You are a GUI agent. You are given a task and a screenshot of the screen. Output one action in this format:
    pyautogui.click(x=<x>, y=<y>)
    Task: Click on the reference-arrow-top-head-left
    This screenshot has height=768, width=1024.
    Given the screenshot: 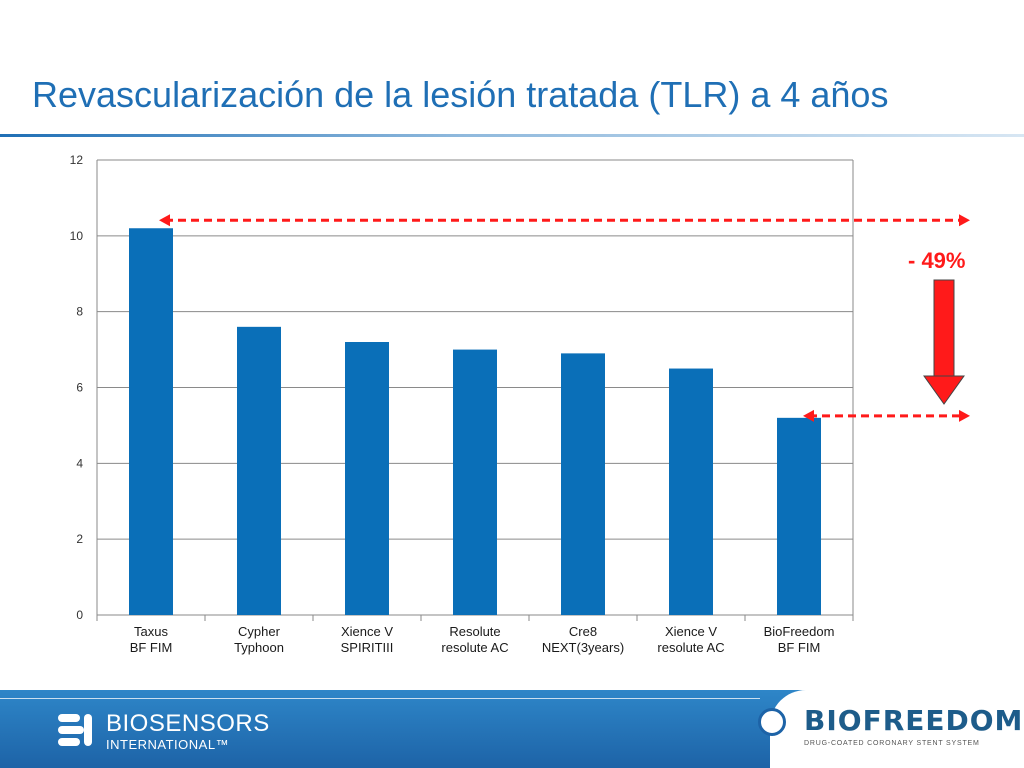 What is the action you would take?
    pyautogui.click(x=164, y=220)
    